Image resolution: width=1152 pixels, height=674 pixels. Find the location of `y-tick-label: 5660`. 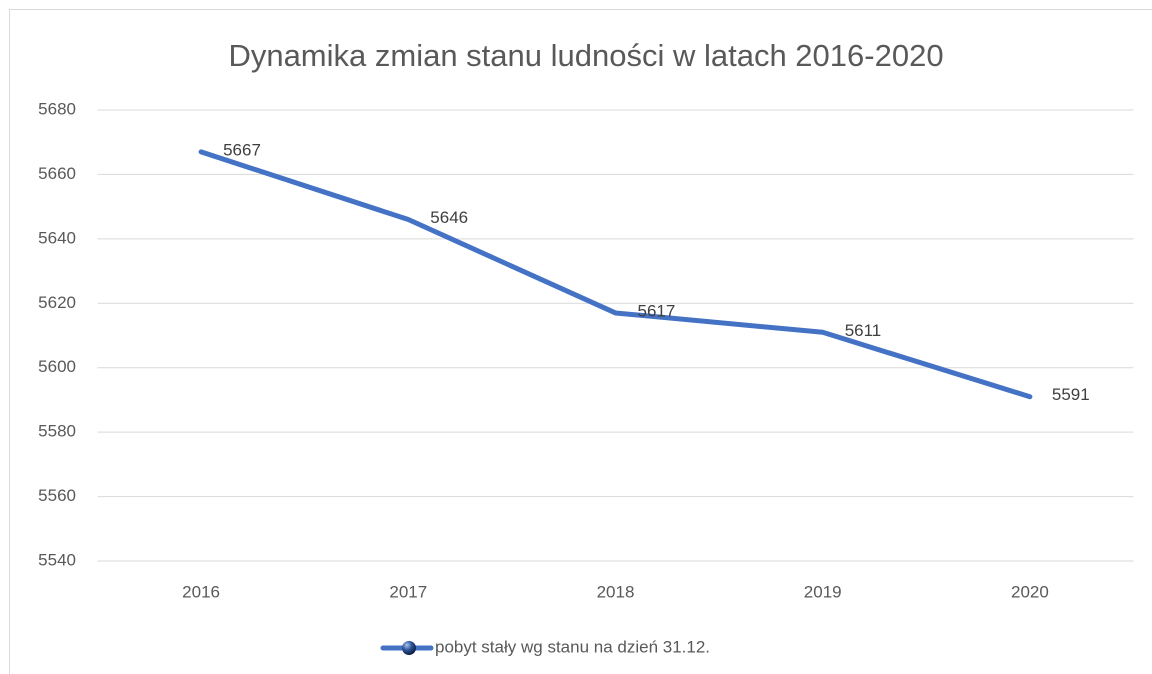

y-tick-label: 5660 is located at coordinates (57, 173).